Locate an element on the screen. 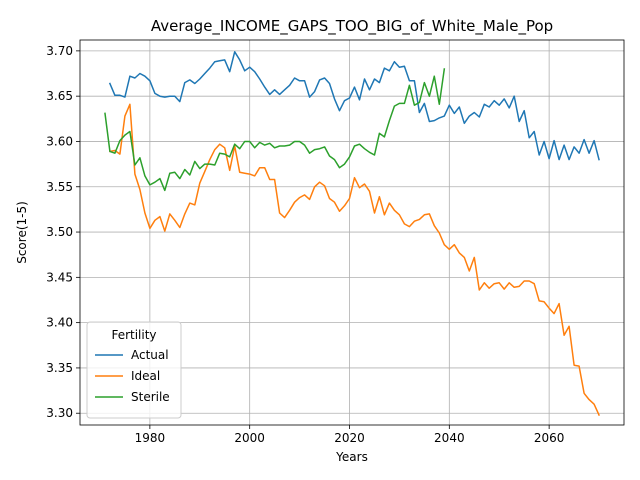 This screenshot has width=640, height=480. legend-label-ideal: Ideal is located at coordinates (145, 376).